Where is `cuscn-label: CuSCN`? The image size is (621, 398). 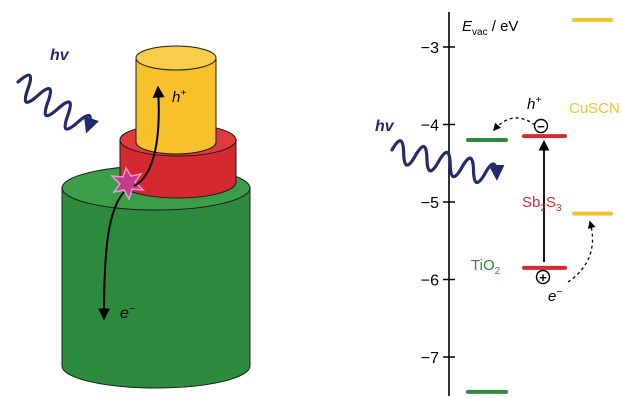
cuscn-label: CuSCN is located at coordinates (594, 108).